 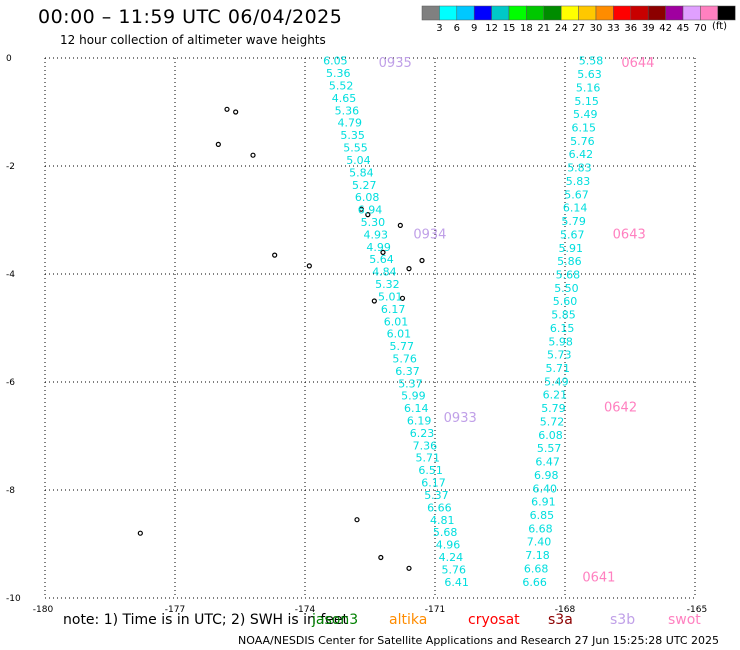 I want to click on wave-height-label: 5.86, so click(x=569, y=261).